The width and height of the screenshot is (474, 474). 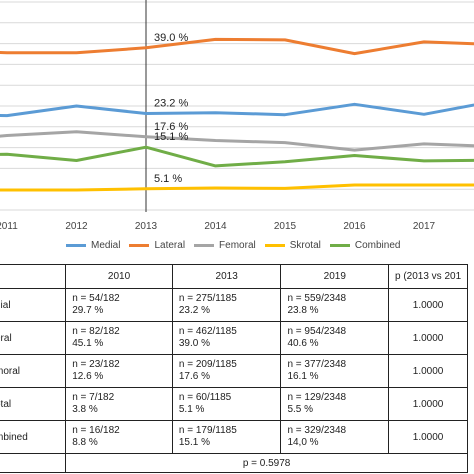 I want to click on cell-count: n = 16/182, so click(x=96, y=430).